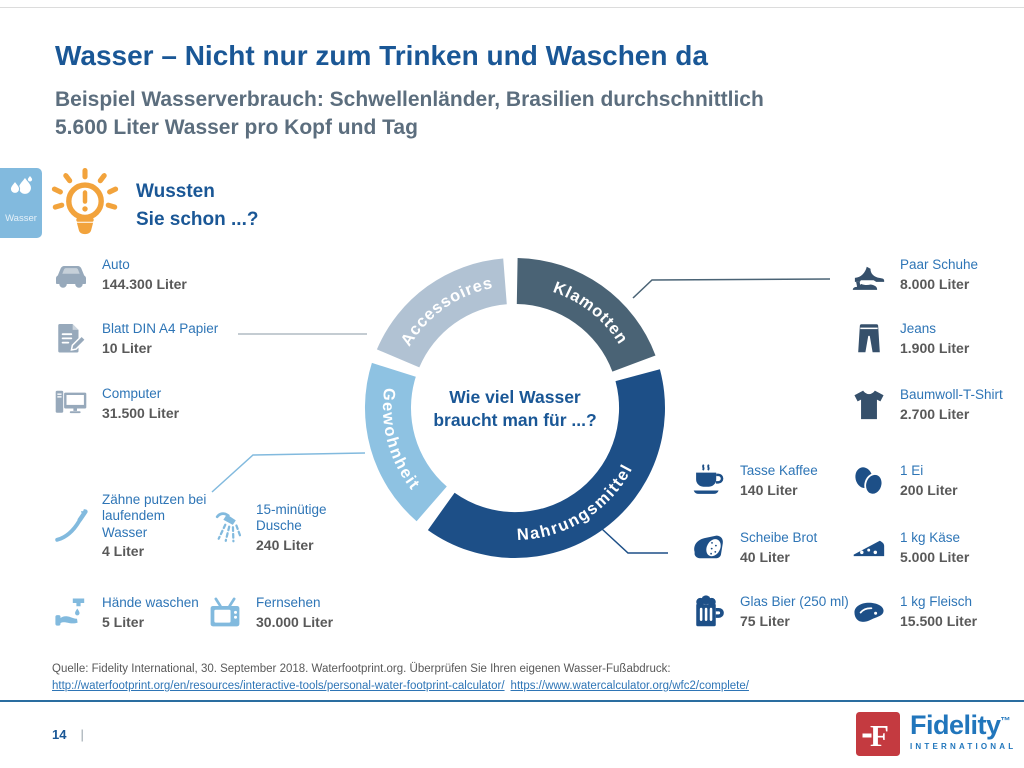 This screenshot has height=768, width=1024. I want to click on subtitle-line-2: 5.600 Liter Wasser pro Kopf und Tag, so click(236, 128).